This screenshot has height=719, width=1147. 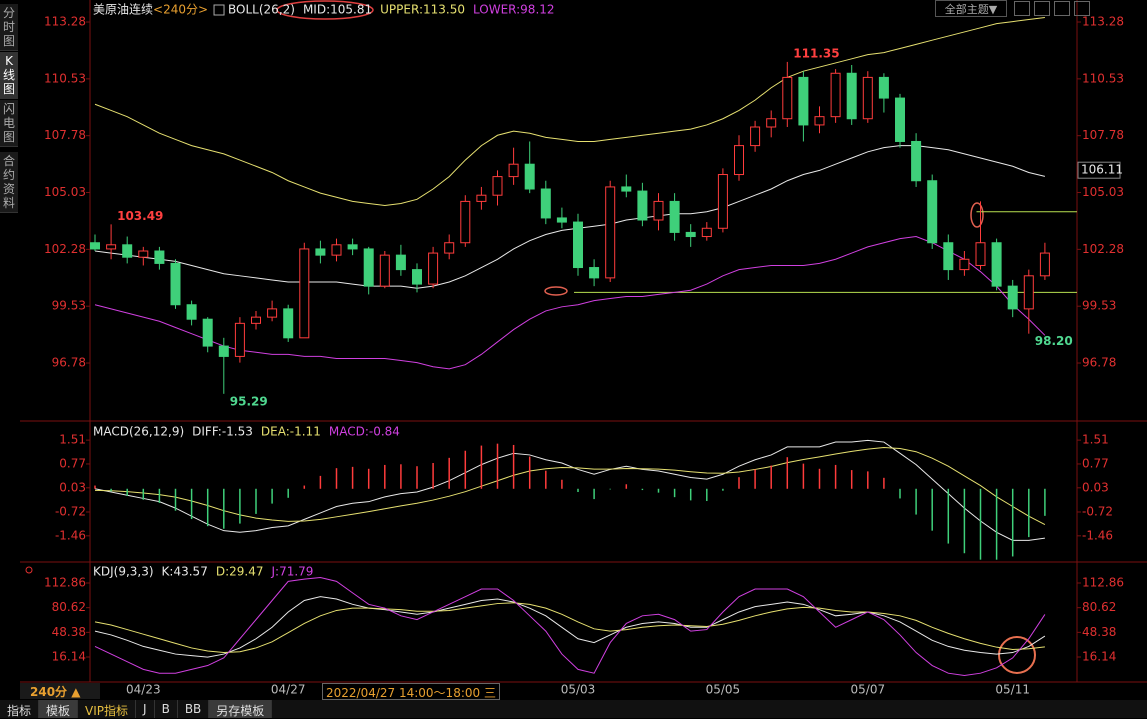 What do you see at coordinates (65, 78) in the screenshot?
I see `y-tick-label: 110.53` at bounding box center [65, 78].